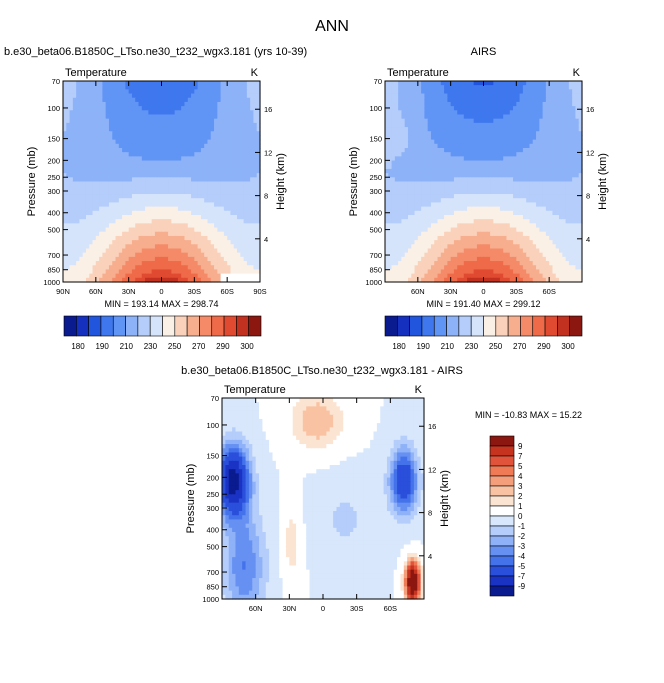 This screenshot has height=683, width=664. Describe the element at coordinates (53, 177) in the screenshot. I see `panel1-ytick-label: 250` at that location.